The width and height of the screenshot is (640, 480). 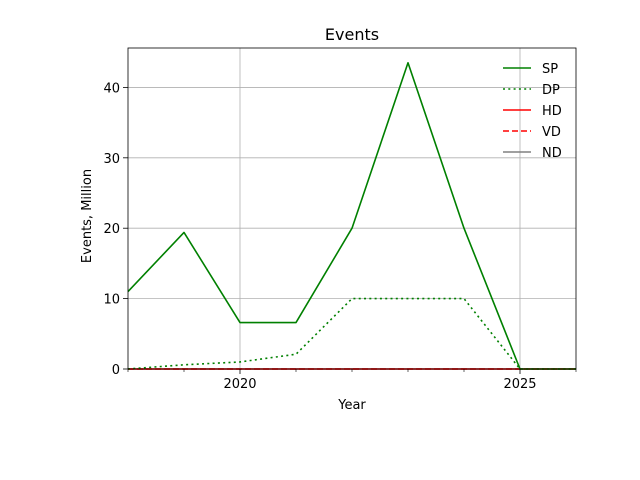 What do you see at coordinates (111, 229) in the screenshot?
I see `y-tick-label: 20` at bounding box center [111, 229].